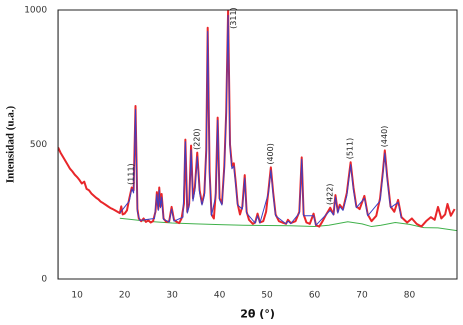 This screenshot has height=325, width=463. I want to click on annotation: (511), so click(350, 149).